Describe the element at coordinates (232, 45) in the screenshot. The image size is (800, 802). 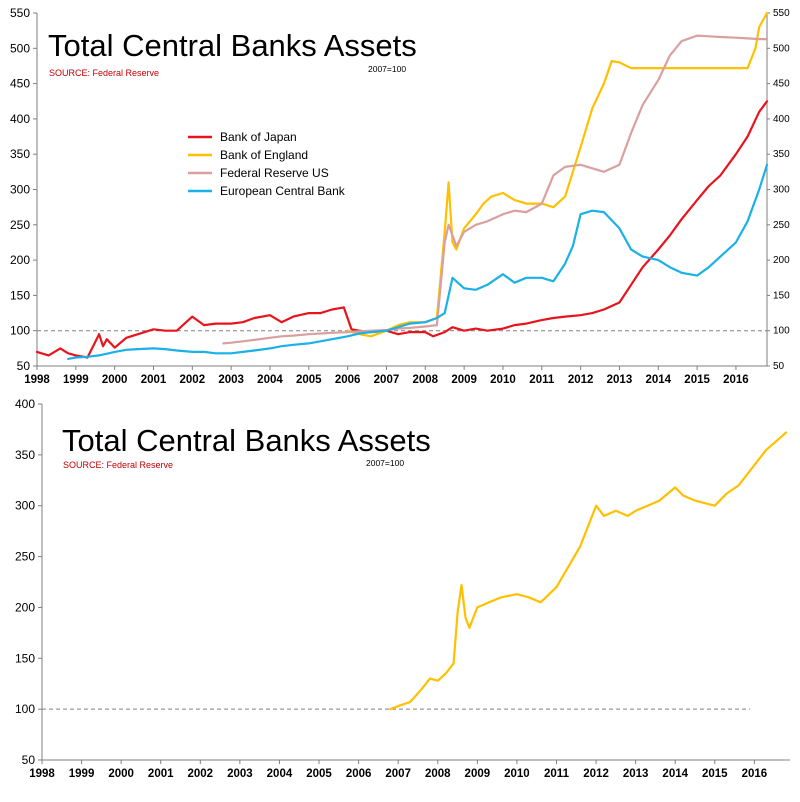
I see `chart-title: Total Central Banks Assets` at that location.